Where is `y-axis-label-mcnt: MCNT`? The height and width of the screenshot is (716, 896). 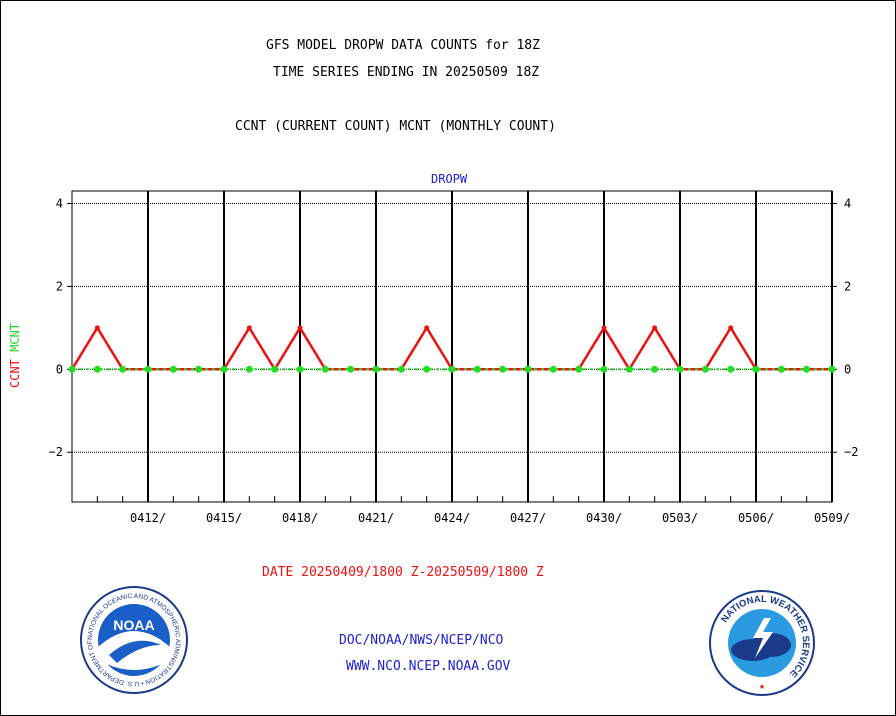
y-axis-label-mcnt: MCNT is located at coordinates (15, 341).